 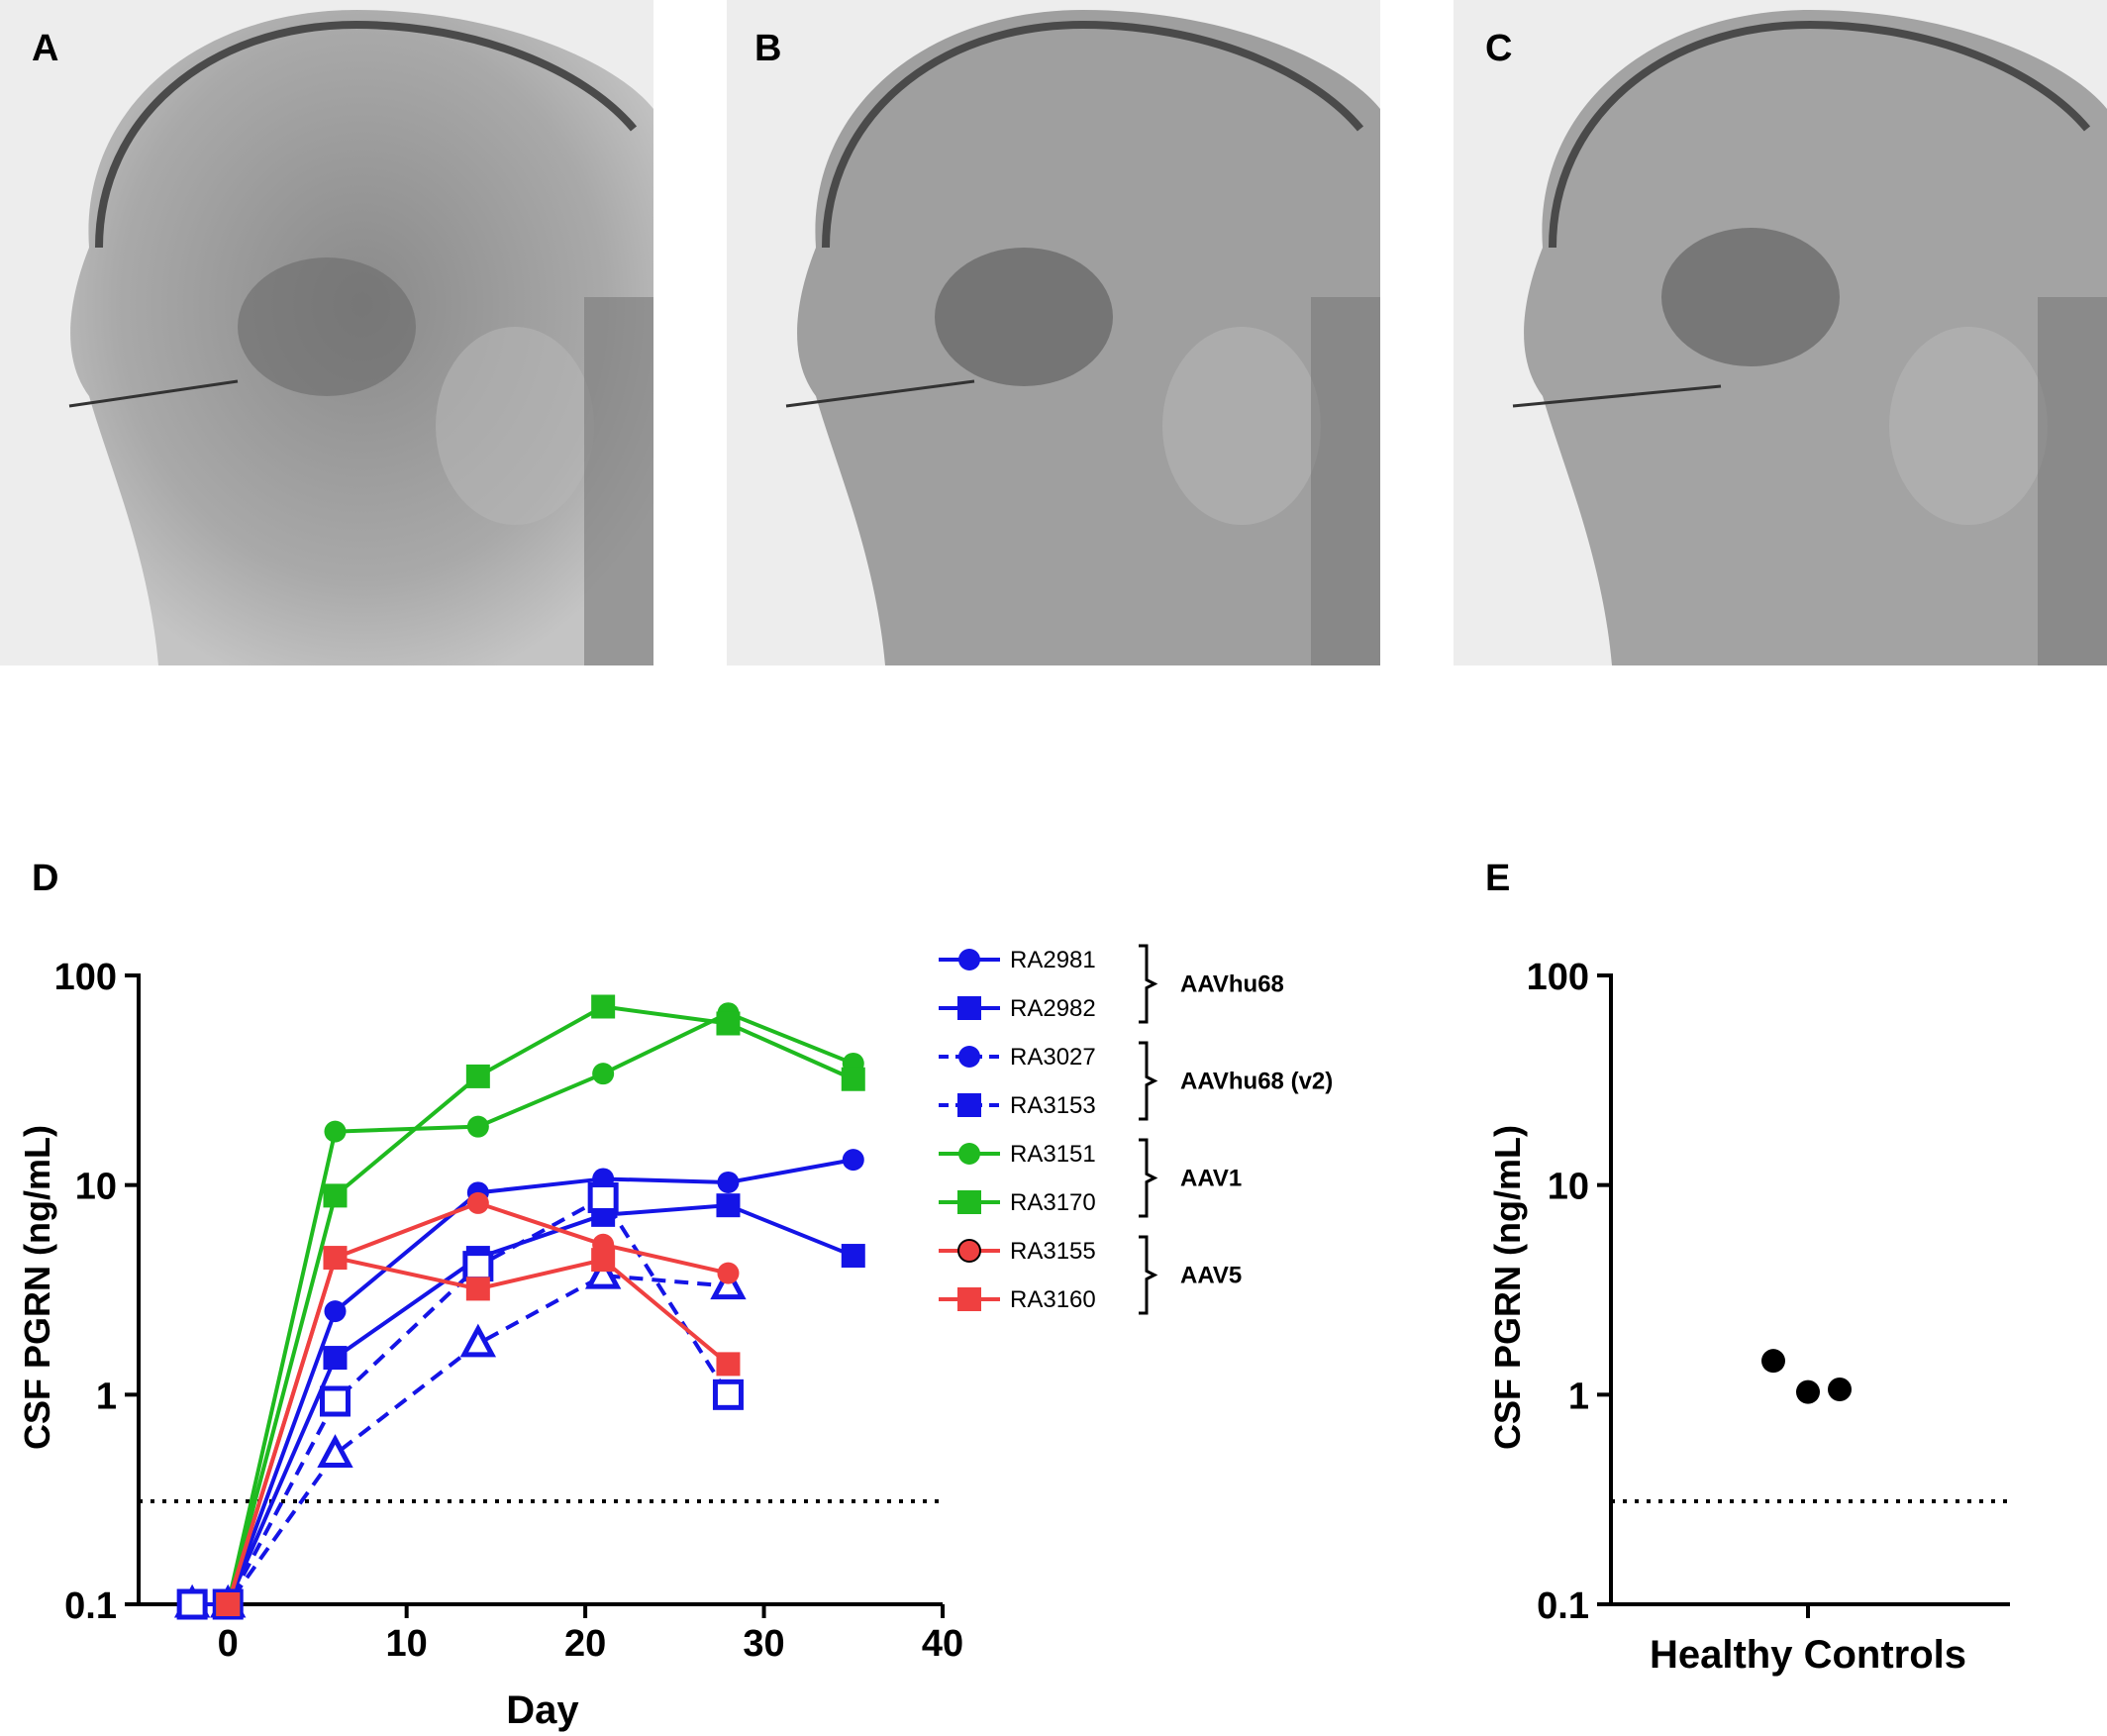 What do you see at coordinates (763, 1644) in the screenshot?
I see `chart-d-x-tick-label: 30` at bounding box center [763, 1644].